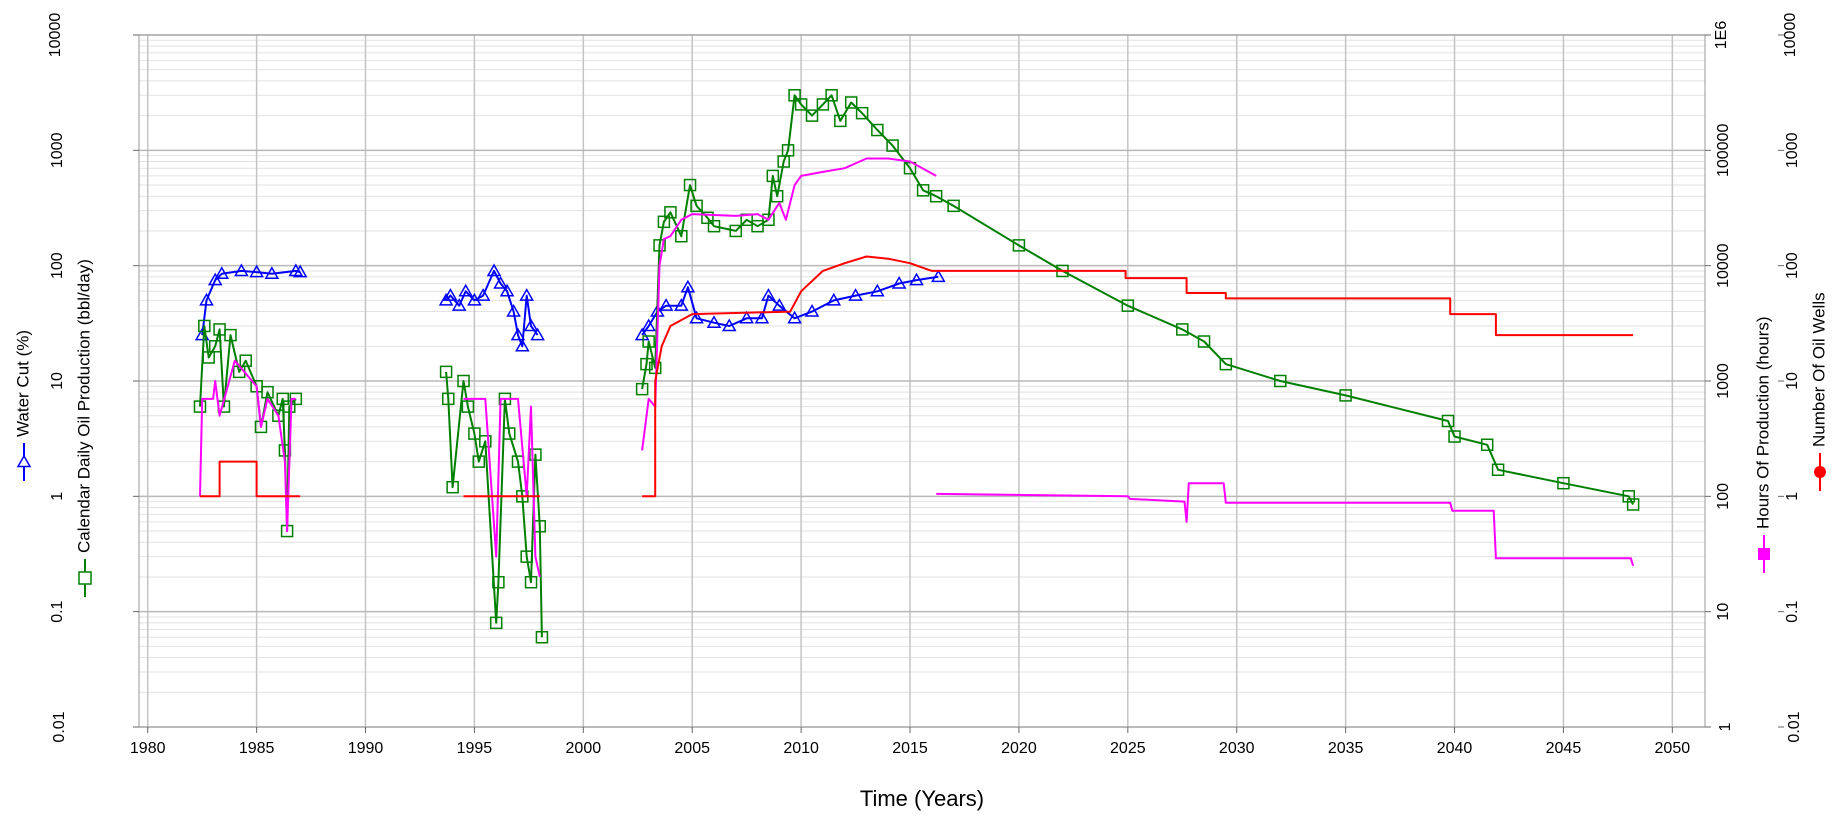 Image resolution: width=1844 pixels, height=817 pixels. Describe the element at coordinates (692, 748) in the screenshot. I see `x-tick-label: 2005` at that location.